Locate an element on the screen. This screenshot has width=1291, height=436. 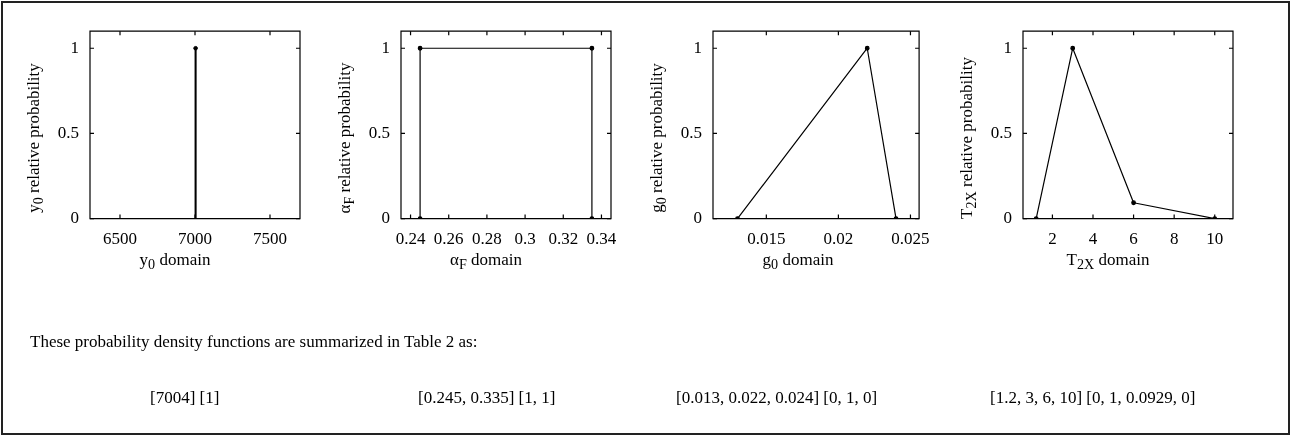
x-tick-label: 0.02 is located at coordinates (838, 239).